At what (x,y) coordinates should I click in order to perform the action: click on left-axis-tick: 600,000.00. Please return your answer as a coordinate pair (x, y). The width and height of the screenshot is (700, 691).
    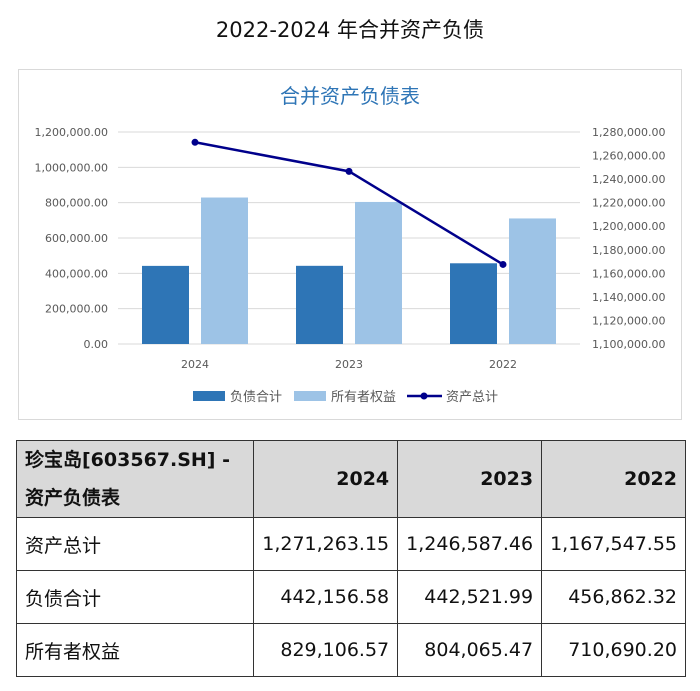
    Looking at the image, I should click on (76, 238).